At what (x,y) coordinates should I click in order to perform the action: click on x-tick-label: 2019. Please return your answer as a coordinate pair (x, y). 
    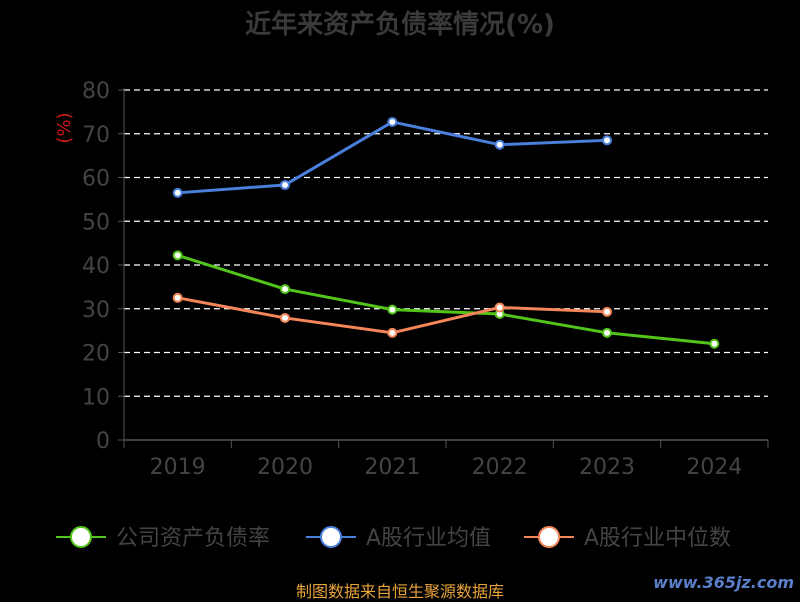
    Looking at the image, I should click on (178, 467).